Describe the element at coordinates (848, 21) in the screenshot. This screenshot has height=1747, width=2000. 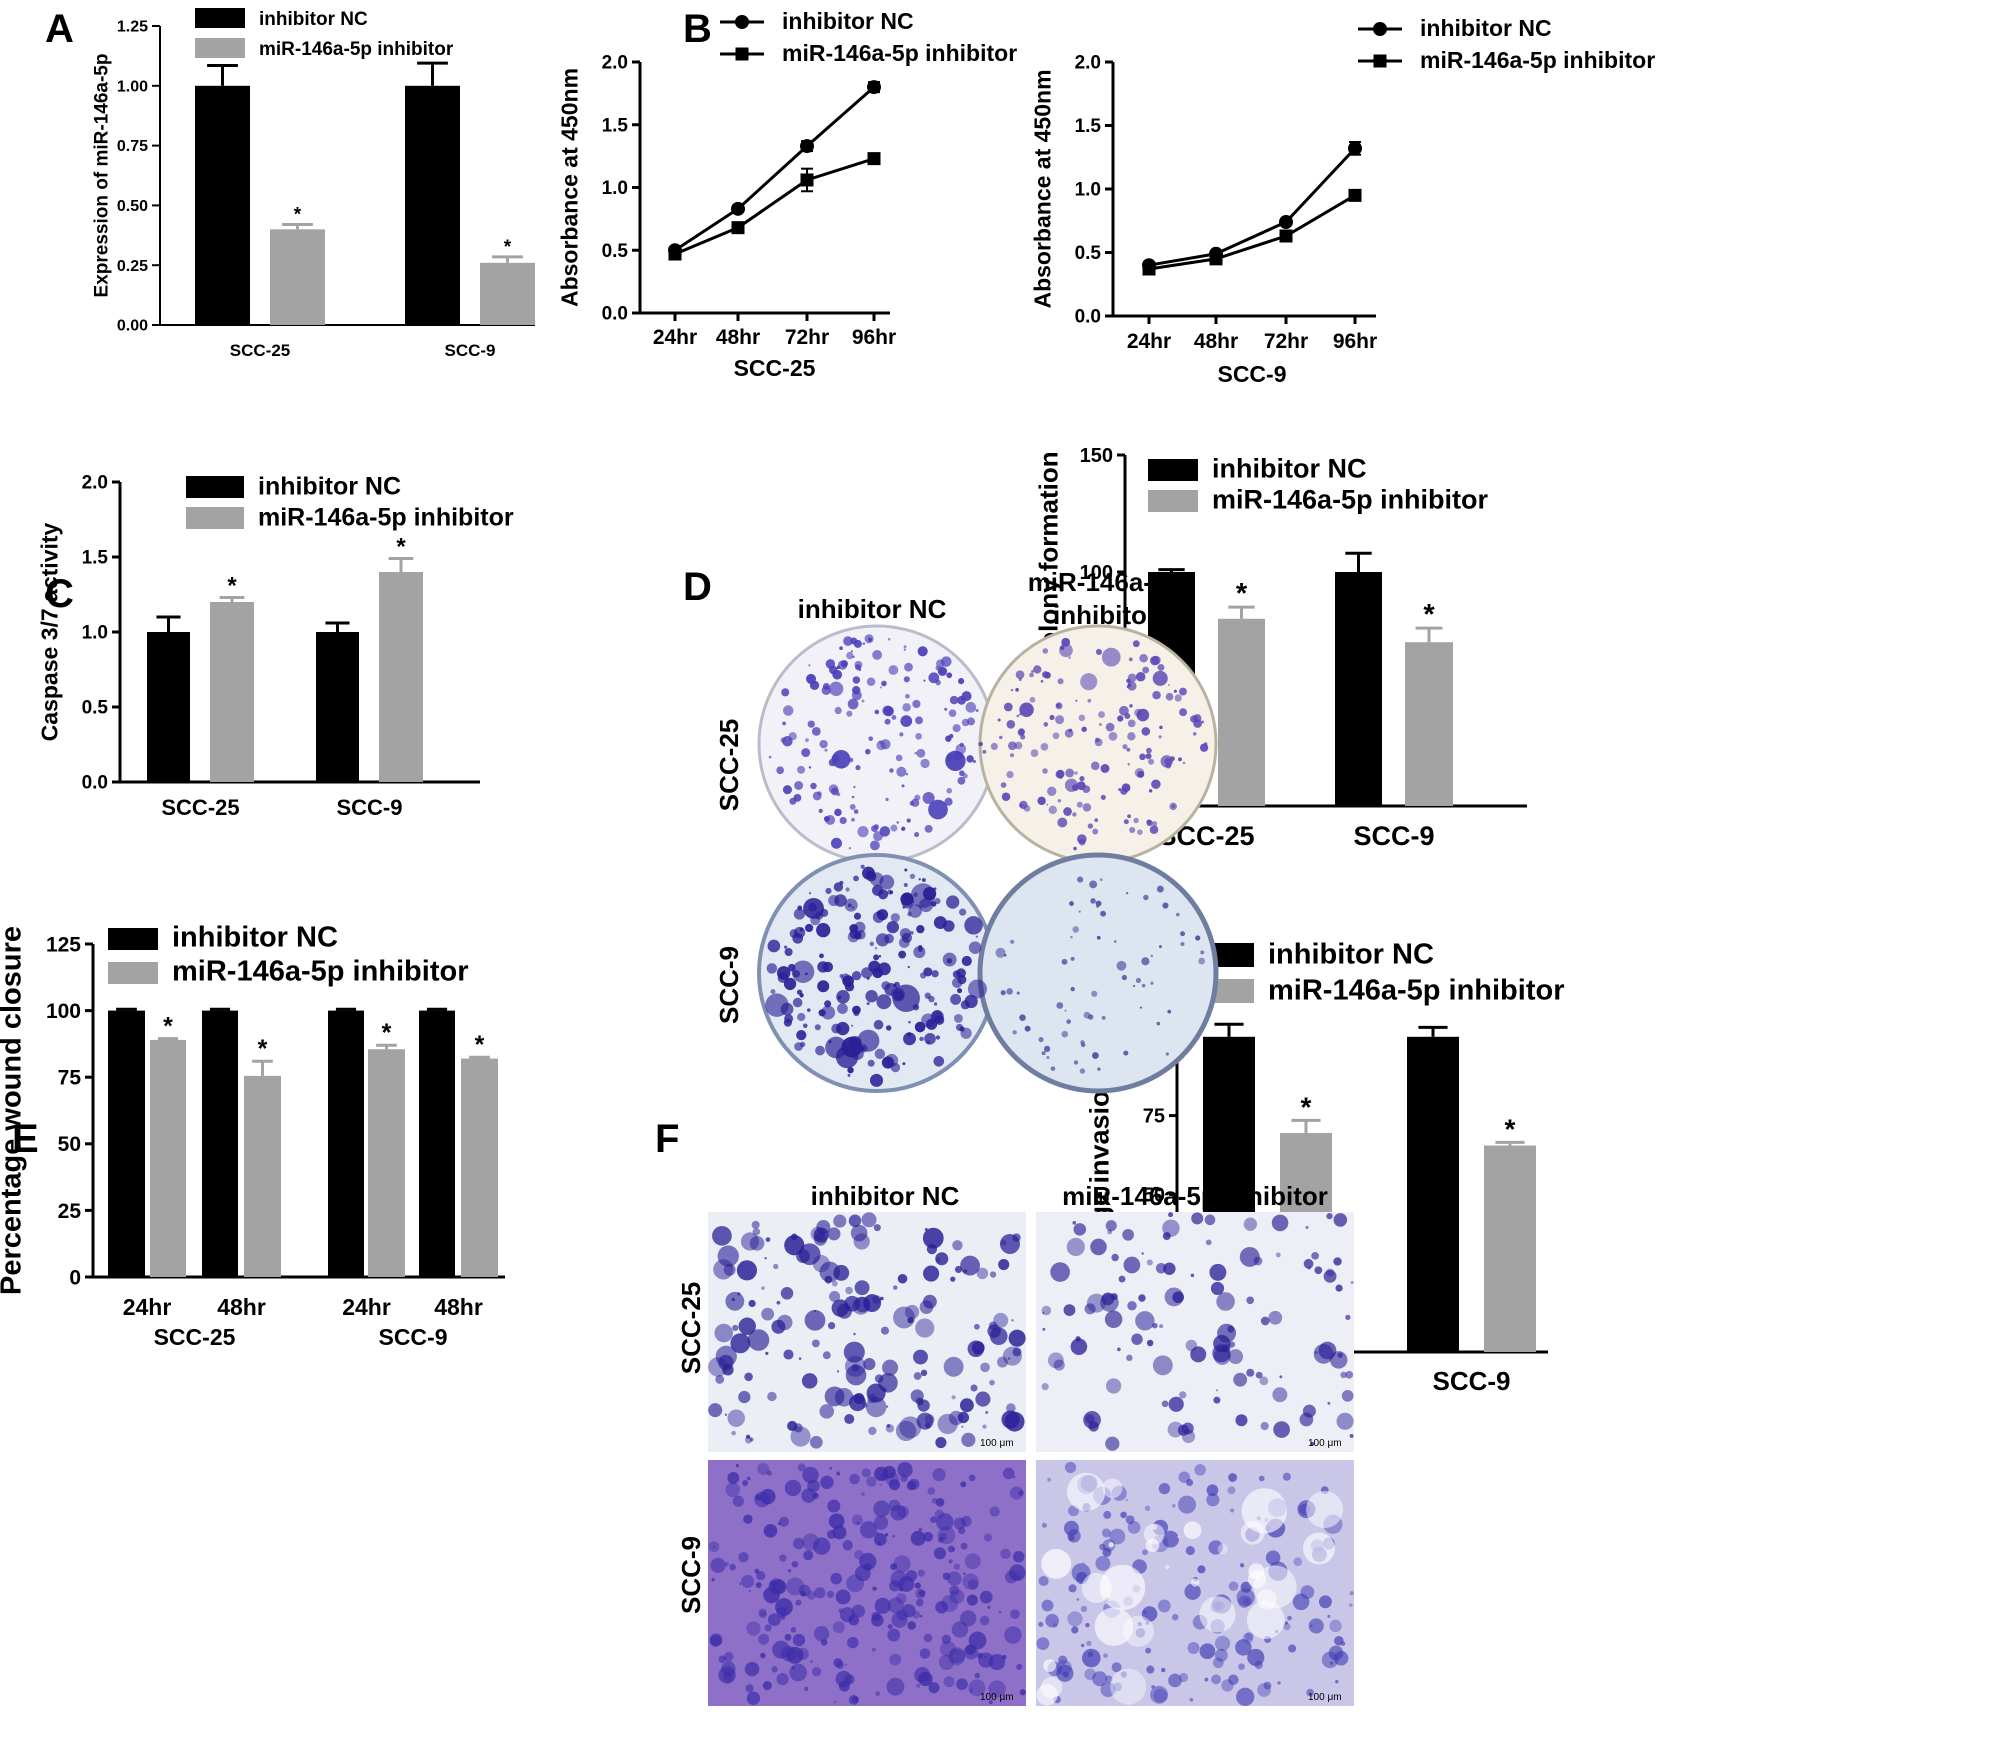
I see `B1-legend-label: inhibitor NC` at that location.